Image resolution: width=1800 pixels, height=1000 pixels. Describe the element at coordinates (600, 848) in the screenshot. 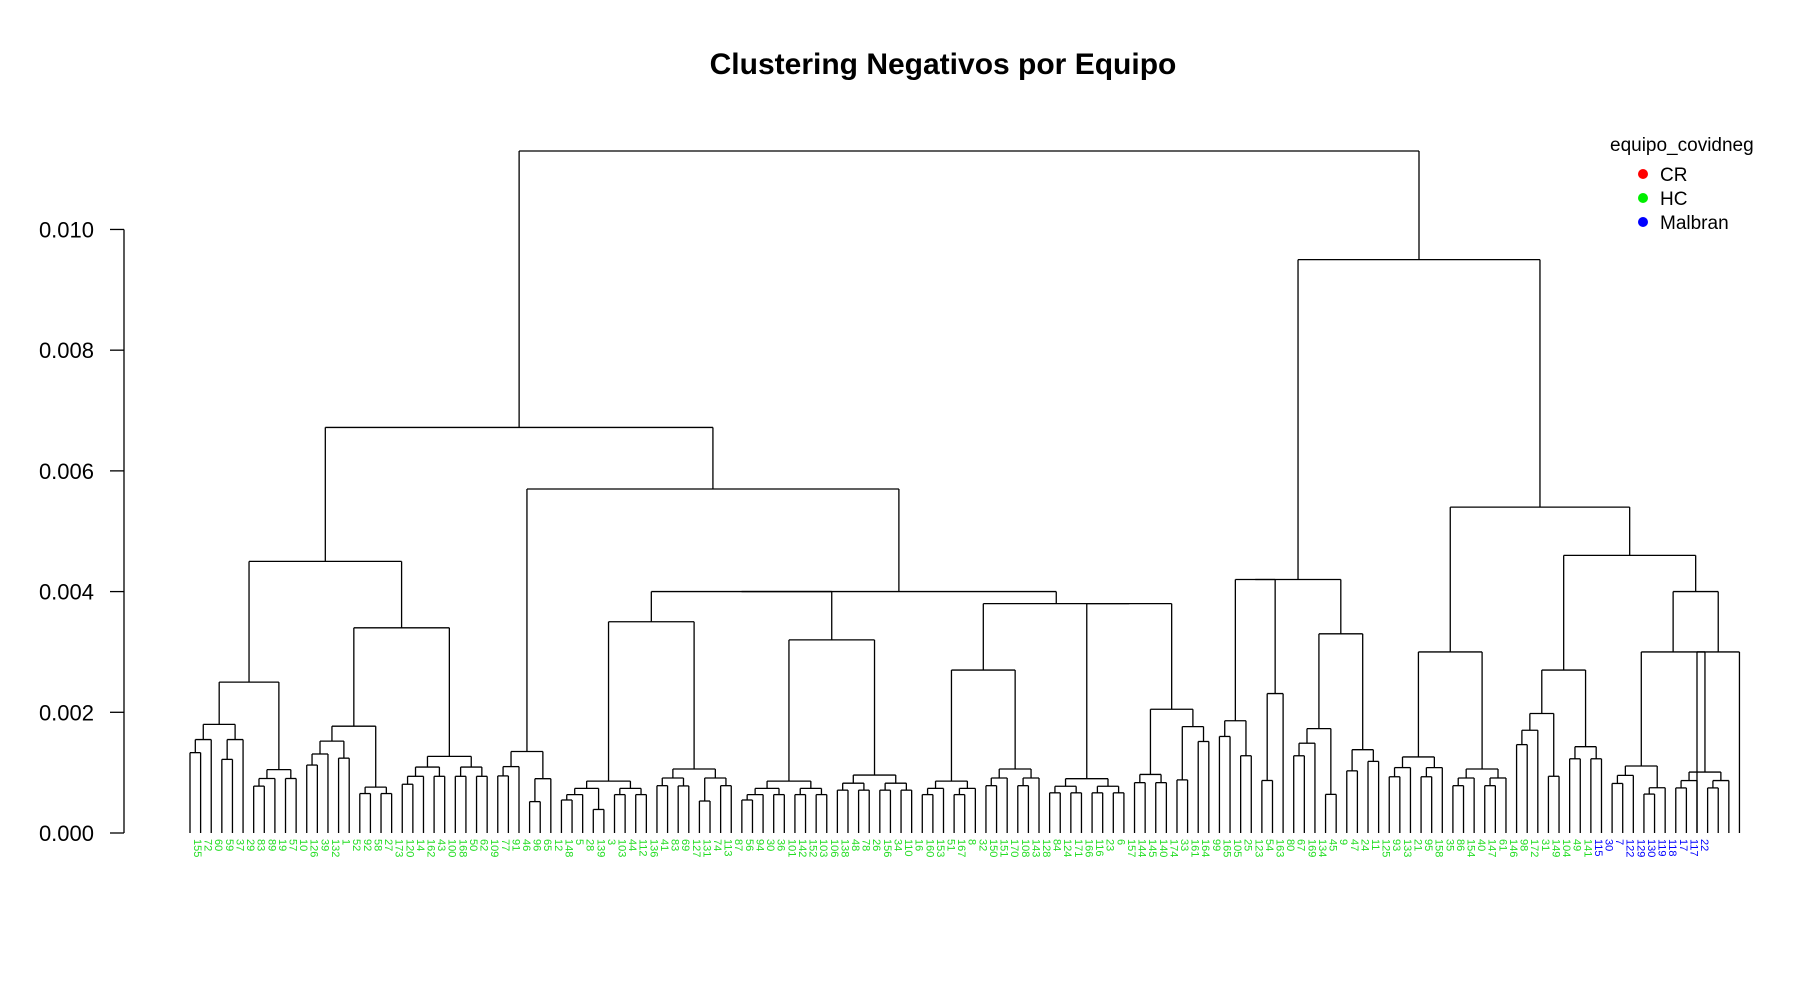

I see `leaf-label: 139` at that location.